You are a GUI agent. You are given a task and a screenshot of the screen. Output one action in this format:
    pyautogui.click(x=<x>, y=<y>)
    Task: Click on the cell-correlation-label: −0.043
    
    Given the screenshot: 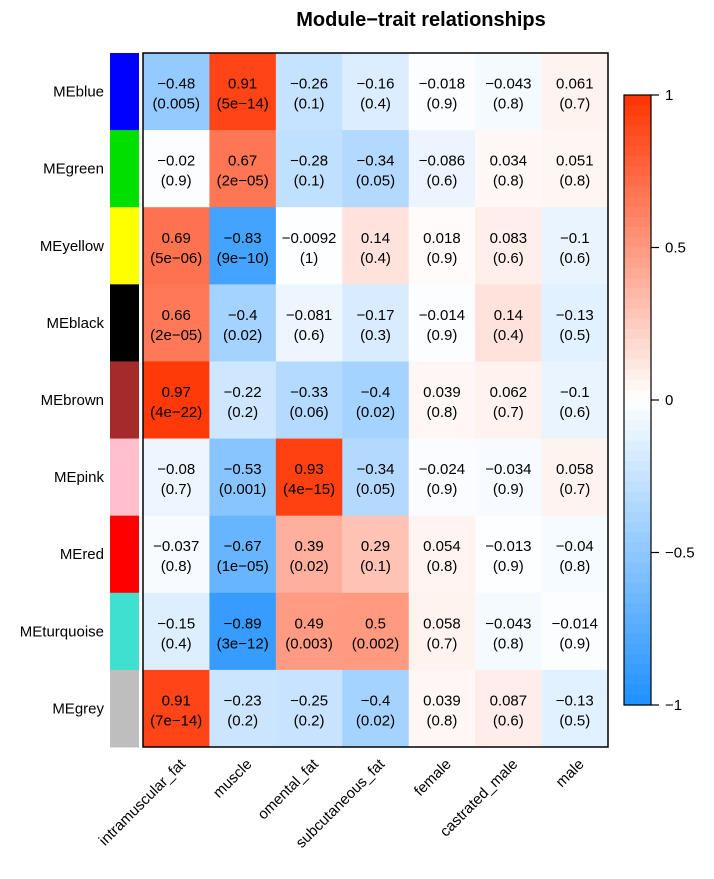 What is the action you would take?
    pyautogui.click(x=508, y=84)
    